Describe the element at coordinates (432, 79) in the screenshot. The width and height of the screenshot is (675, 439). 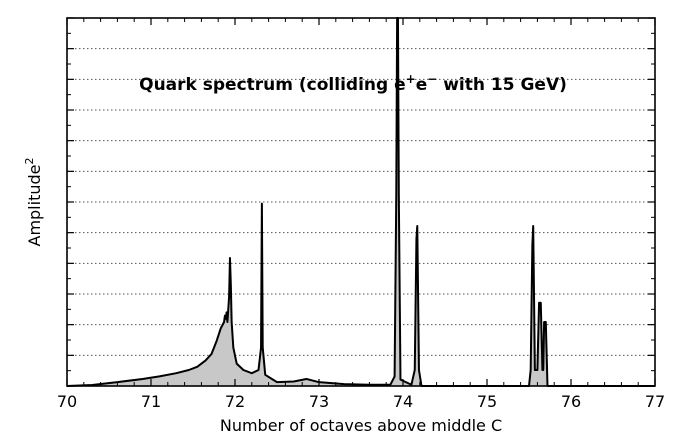
I see `title-sup-minus: −` at that location.